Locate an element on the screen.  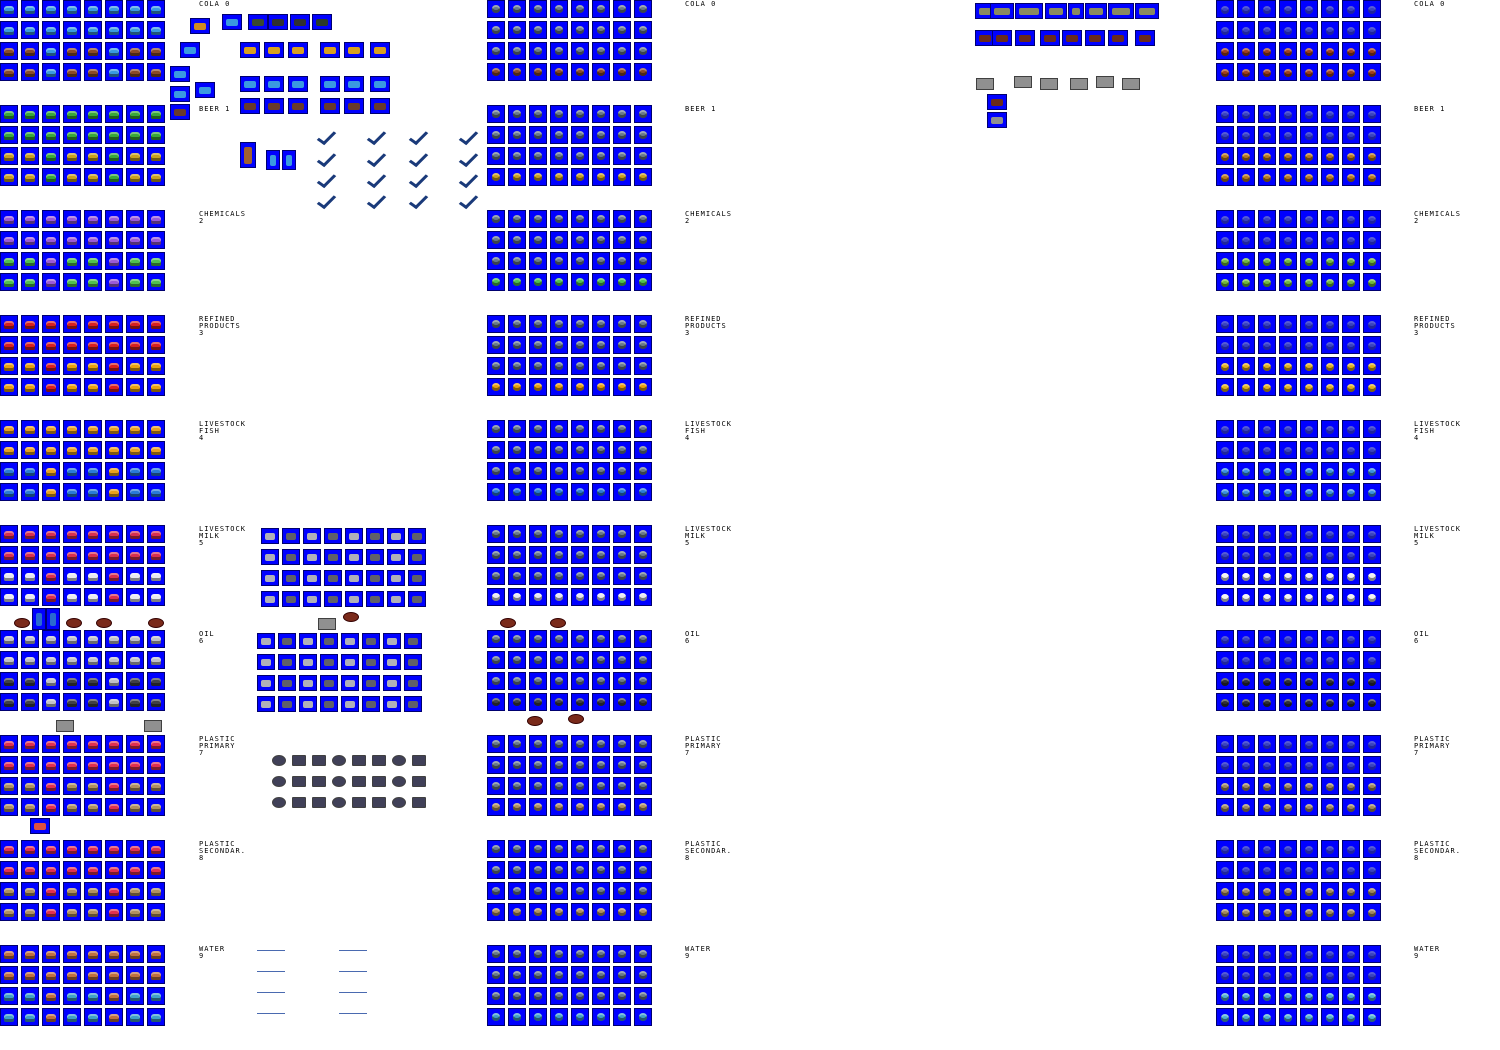
cargo-label: PLASTIC SECONDAR. 8 is located at coordinates (1444, 851).